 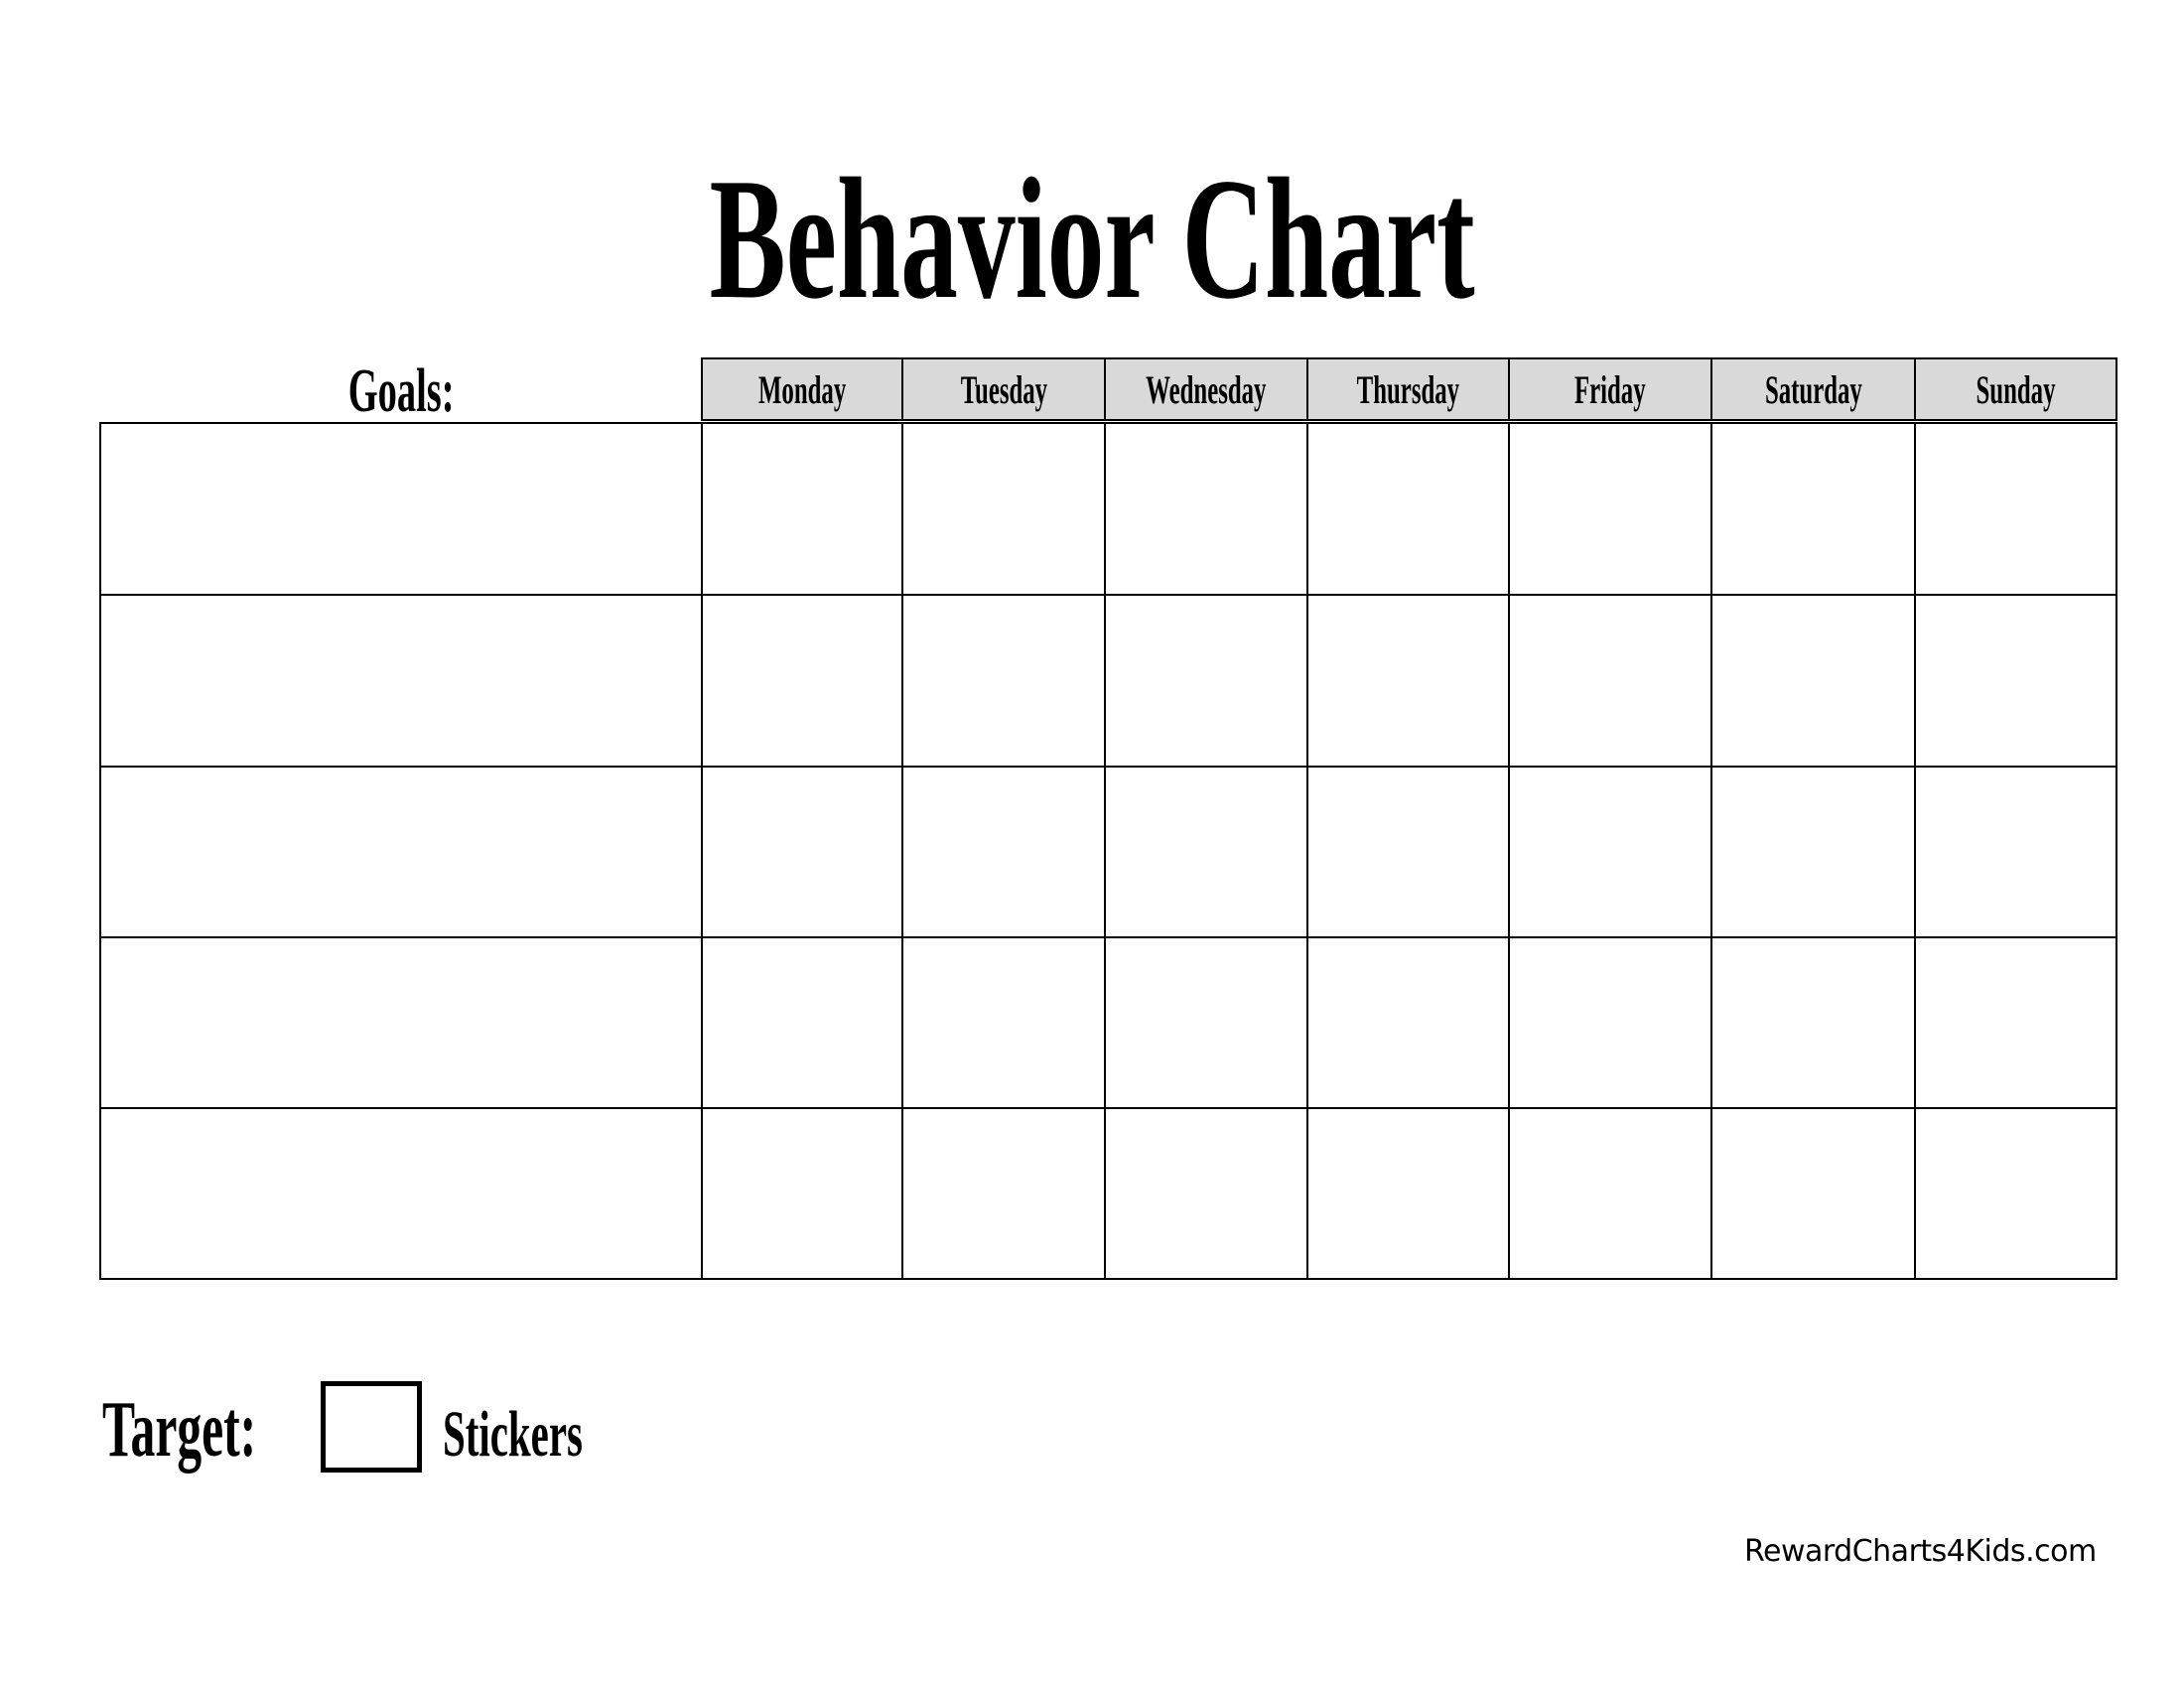 What do you see at coordinates (2015, 389) in the screenshot?
I see `day-header-sunday: Sunday` at bounding box center [2015, 389].